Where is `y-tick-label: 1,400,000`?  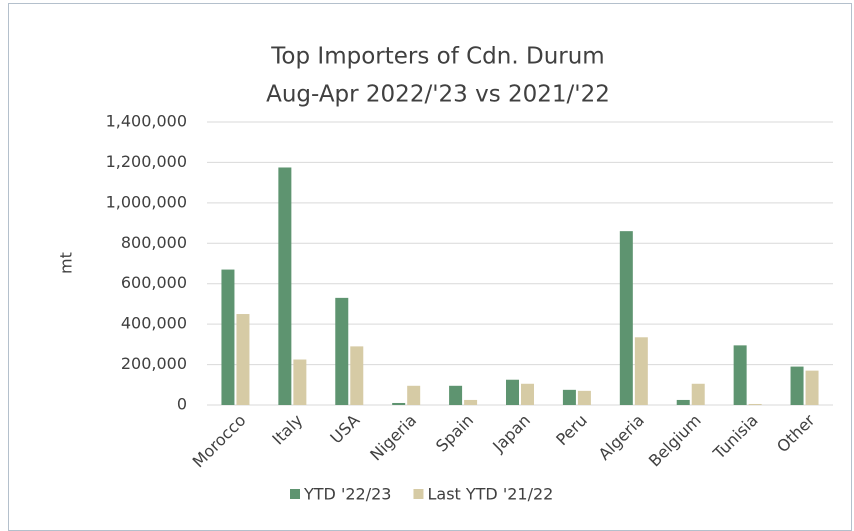
y-tick-label: 1,400,000 is located at coordinates (146, 121).